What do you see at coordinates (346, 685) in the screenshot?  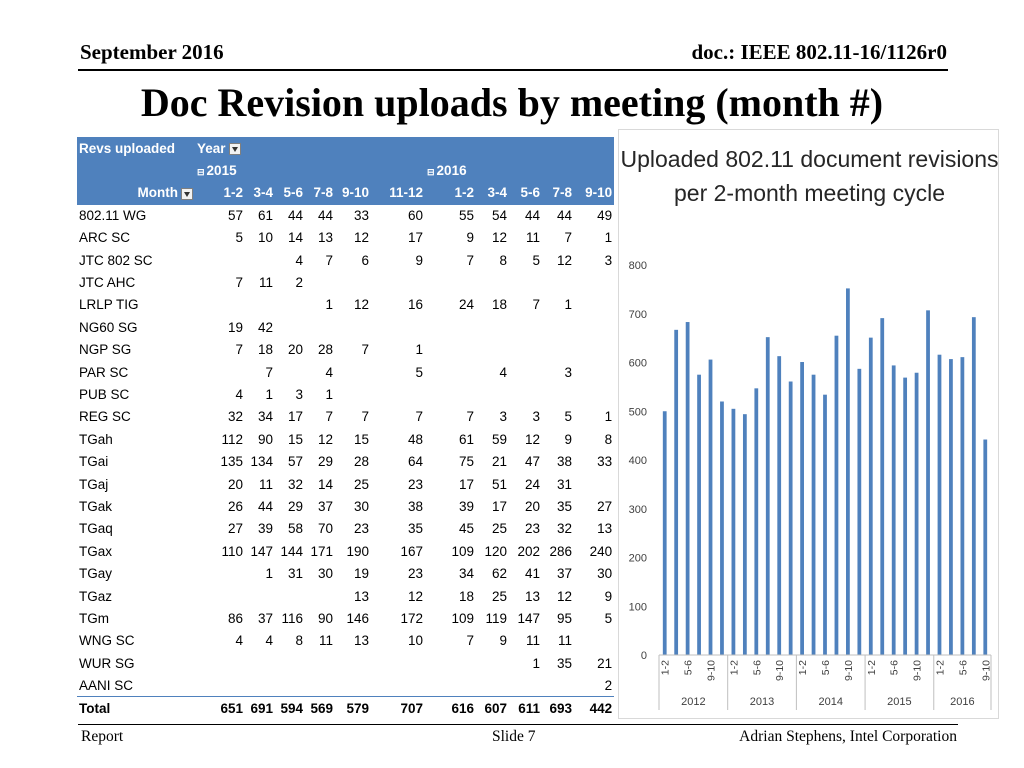 I see `table-row: AANI SC 2` at bounding box center [346, 685].